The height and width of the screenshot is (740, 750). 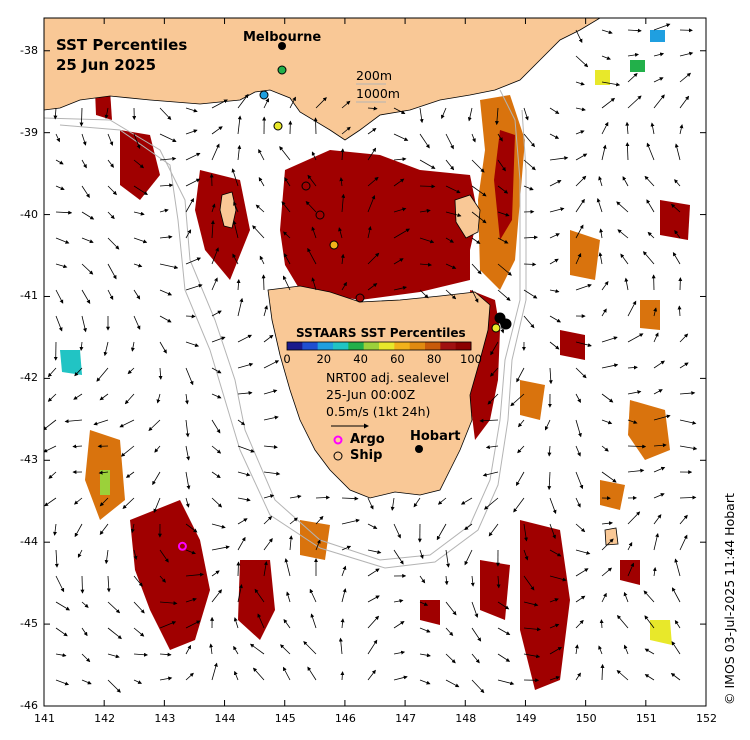 I want to click on colorbar-frame, so click(x=379, y=346).